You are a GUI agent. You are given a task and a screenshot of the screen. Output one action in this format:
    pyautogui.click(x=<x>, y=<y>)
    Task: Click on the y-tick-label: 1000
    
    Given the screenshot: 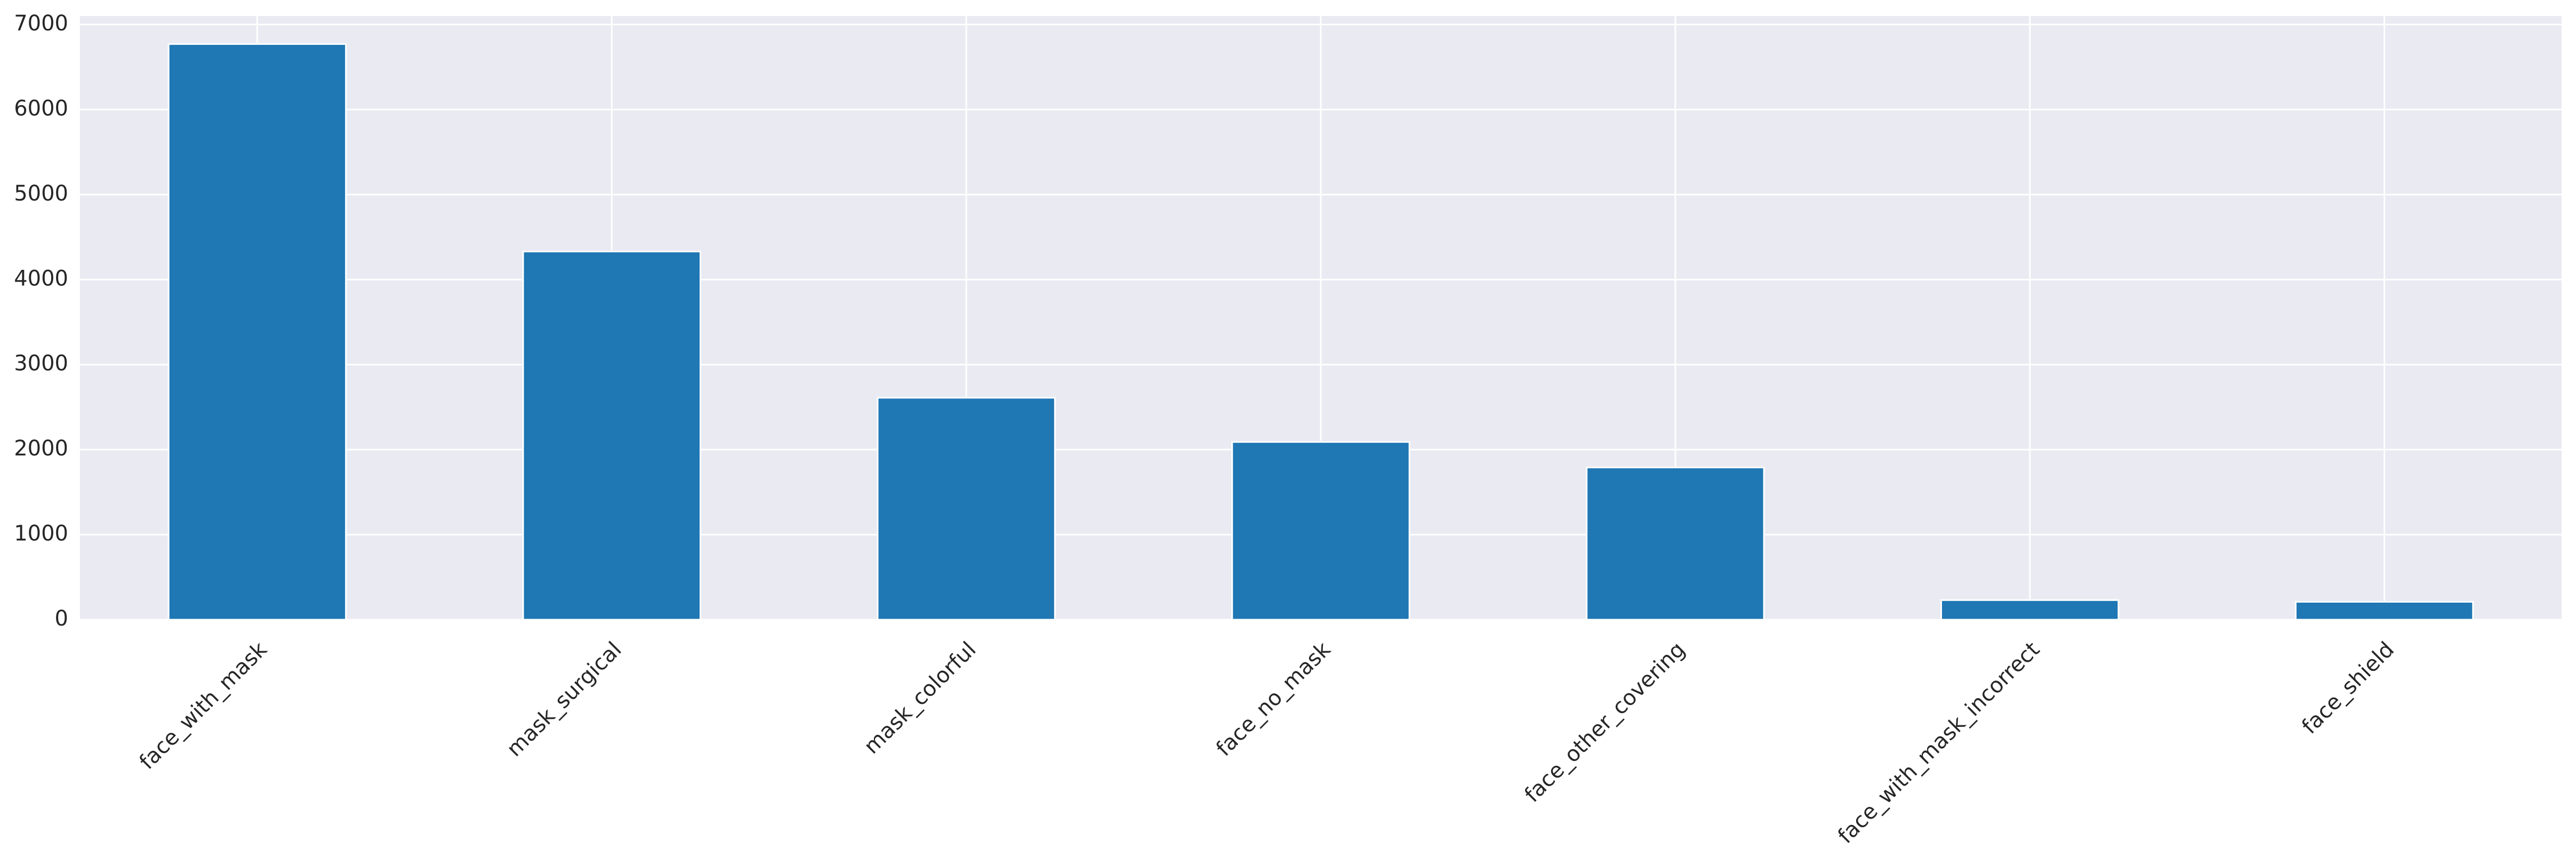 What is the action you would take?
    pyautogui.click(x=41, y=534)
    